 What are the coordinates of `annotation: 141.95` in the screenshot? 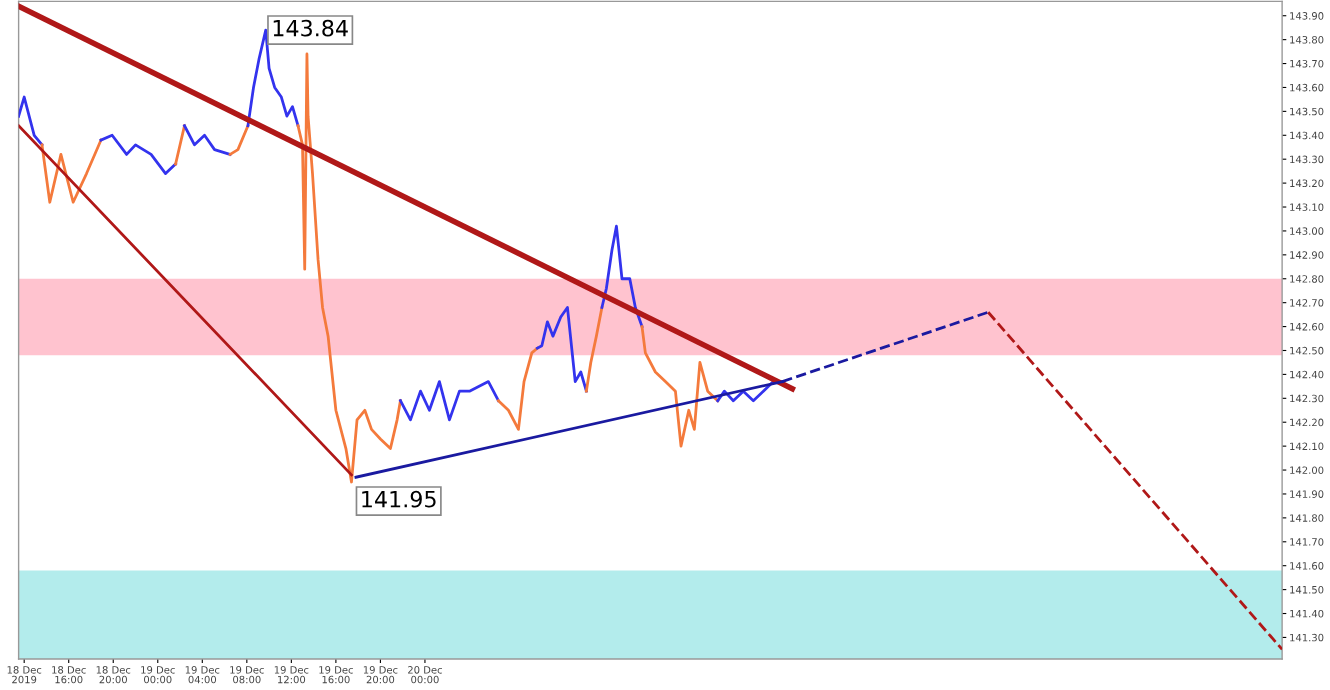 It's located at (399, 499).